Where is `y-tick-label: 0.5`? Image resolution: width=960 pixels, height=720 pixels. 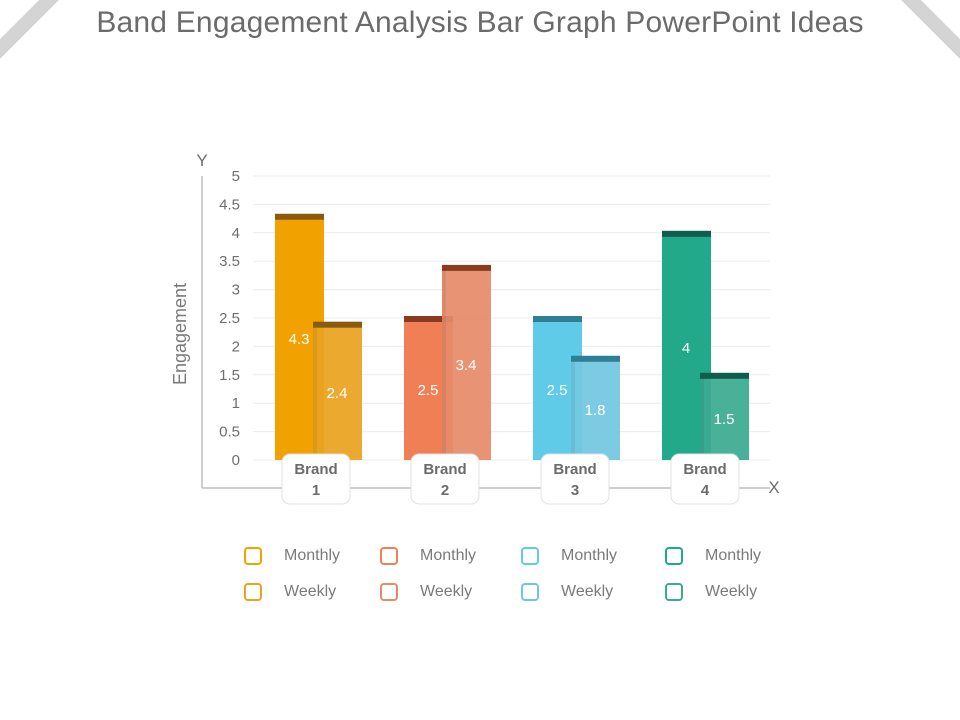
y-tick-label: 0.5 is located at coordinates (229, 432).